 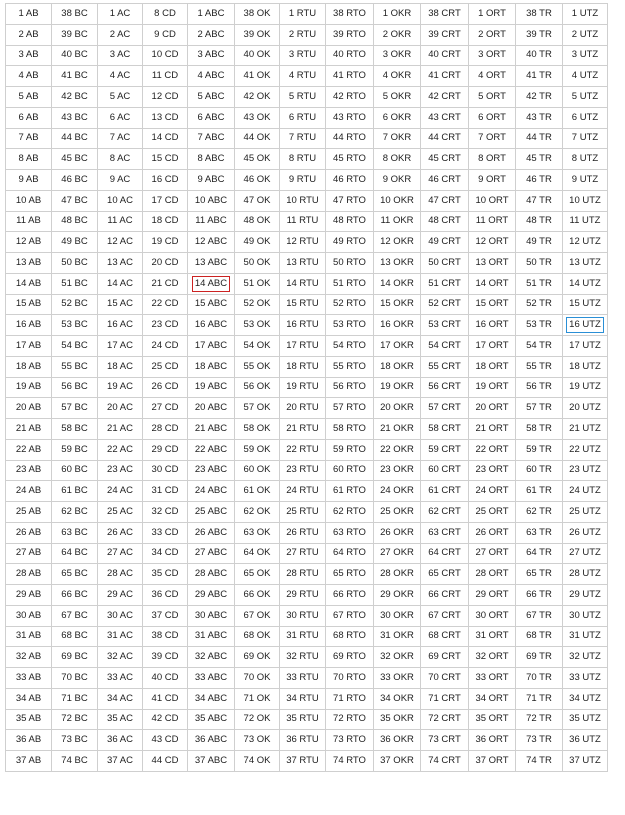 What do you see at coordinates (539, 678) in the screenshot?
I see `grid-cell: 70 TR` at bounding box center [539, 678].